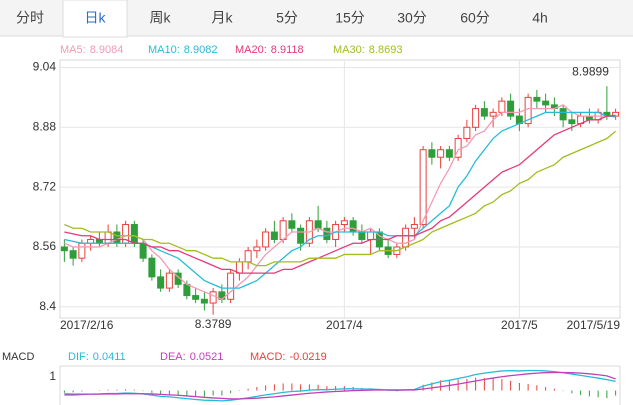  I want to click on tab: 周k, so click(161, 18).